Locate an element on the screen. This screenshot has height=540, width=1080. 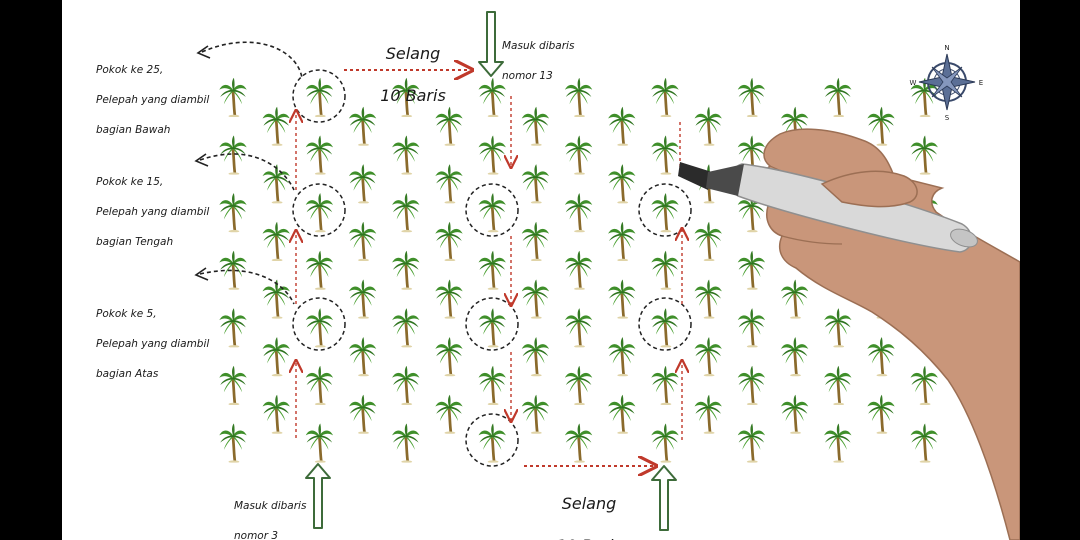
bottom-interval-line1: Selang is located at coordinates (589, 503).